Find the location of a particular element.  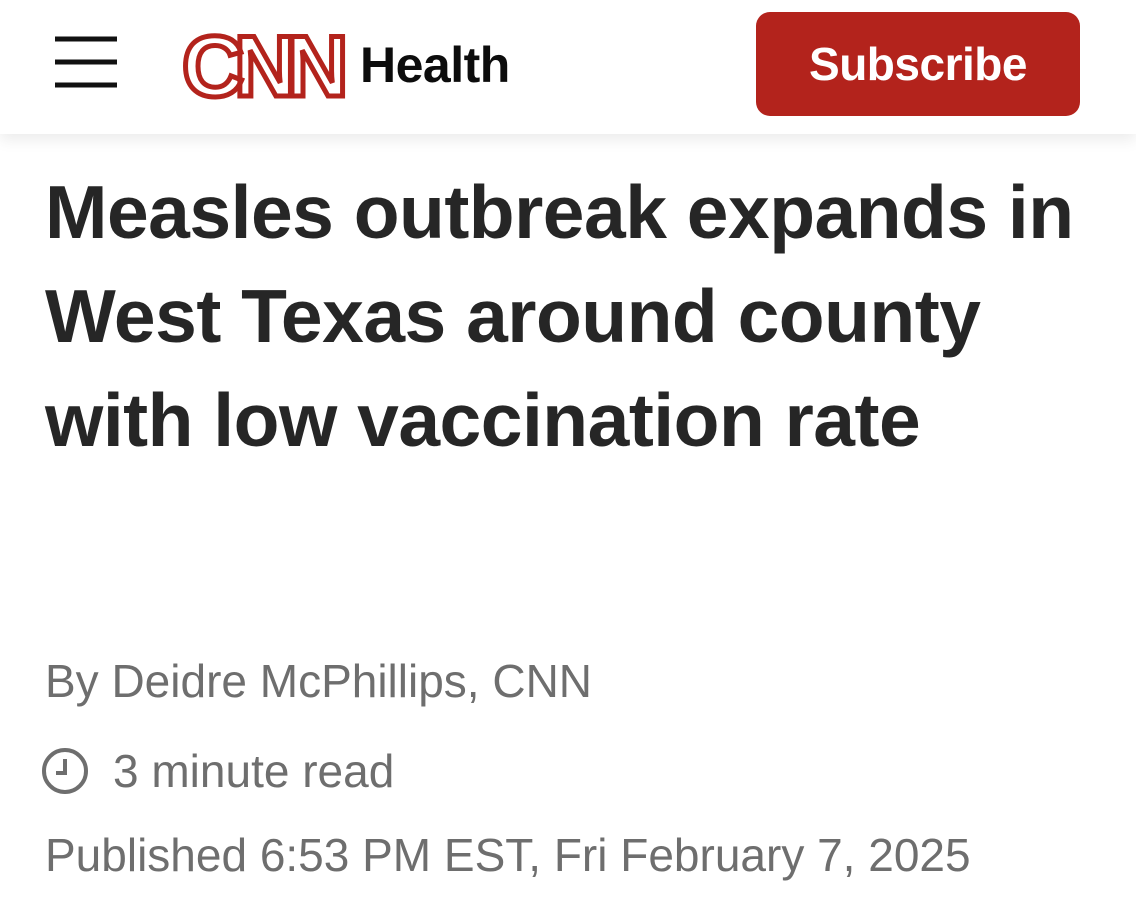

menu-button is located at coordinates (86, 62).